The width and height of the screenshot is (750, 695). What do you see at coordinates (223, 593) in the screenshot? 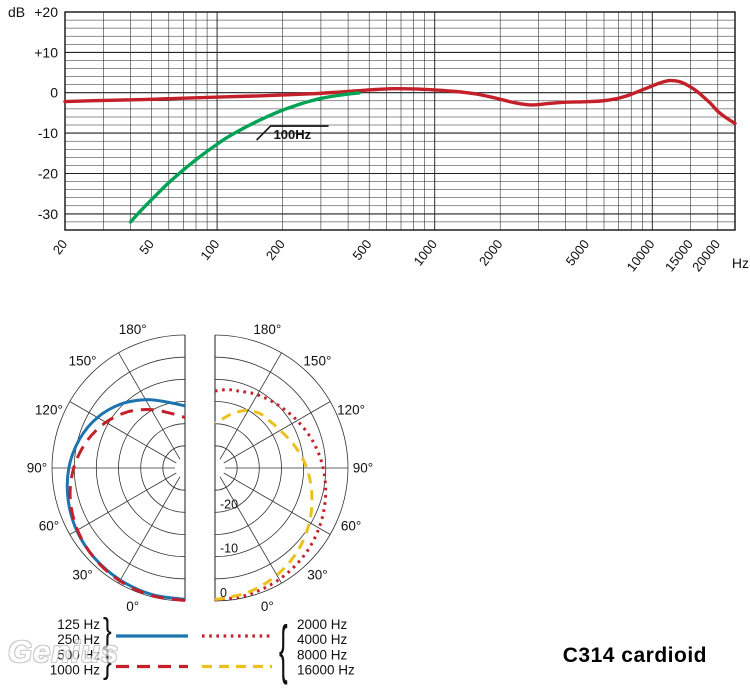
I see `radial-db-label: 0` at bounding box center [223, 593].